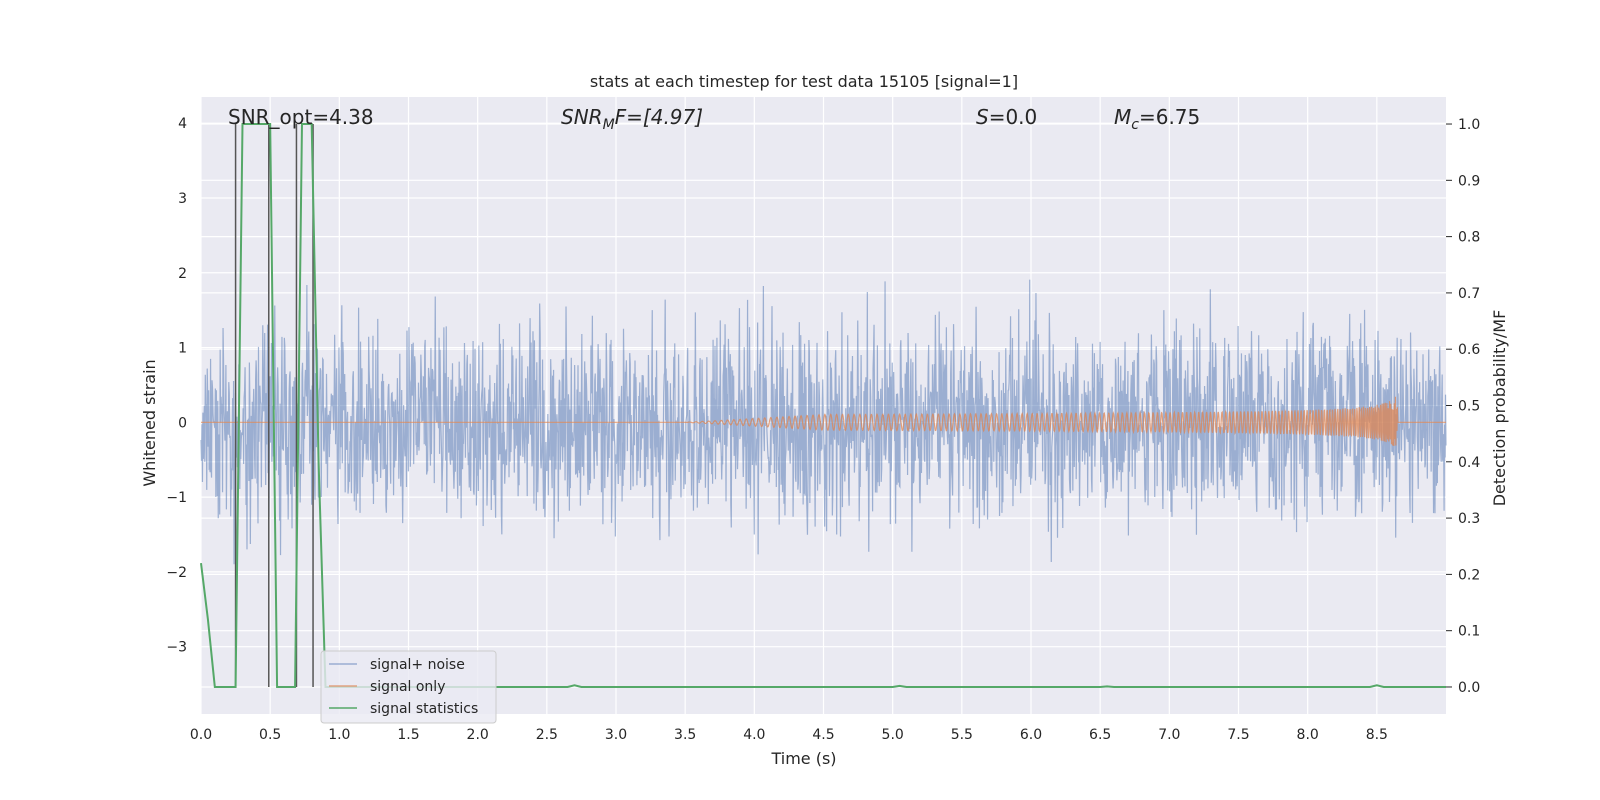  I want to click on annotation-snr-mf: SNRMF=[4.97], so click(632, 119).